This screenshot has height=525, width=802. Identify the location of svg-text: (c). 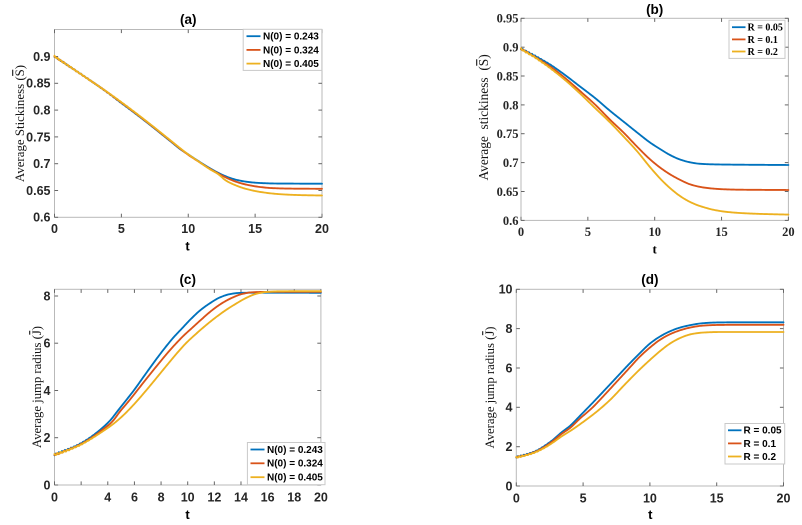
(187, 279).